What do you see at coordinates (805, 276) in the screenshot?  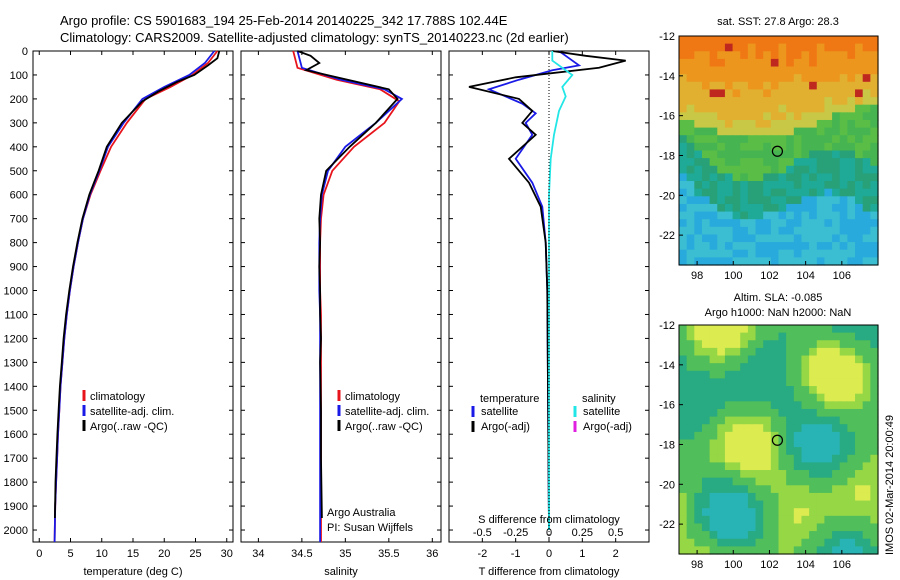 I see `map-x-tick-label: 104` at bounding box center [805, 276].